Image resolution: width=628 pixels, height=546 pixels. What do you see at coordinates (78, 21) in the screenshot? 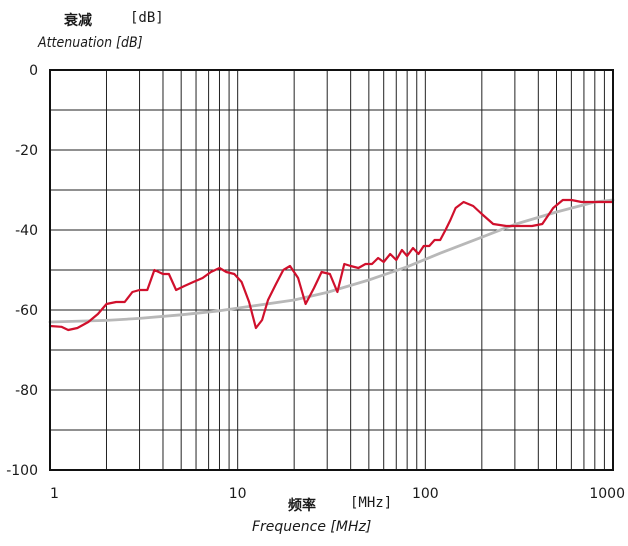
I see `y-axis-title-cn: 衰减` at bounding box center [78, 21].